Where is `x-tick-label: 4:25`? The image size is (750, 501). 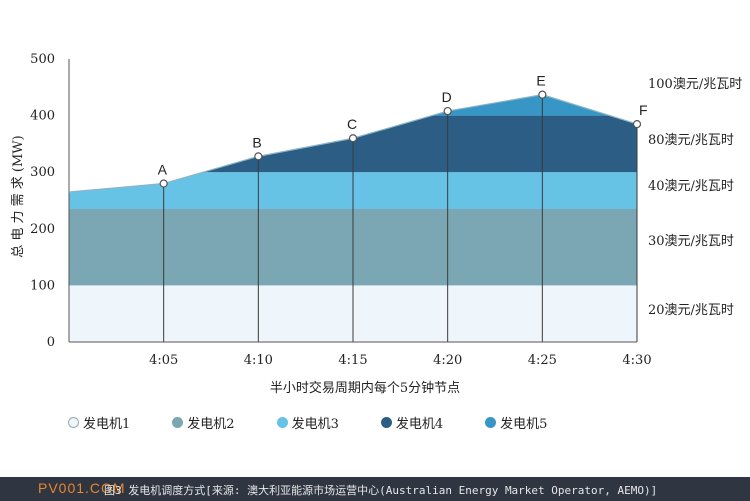 x-tick-label: 4:25 is located at coordinates (542, 360).